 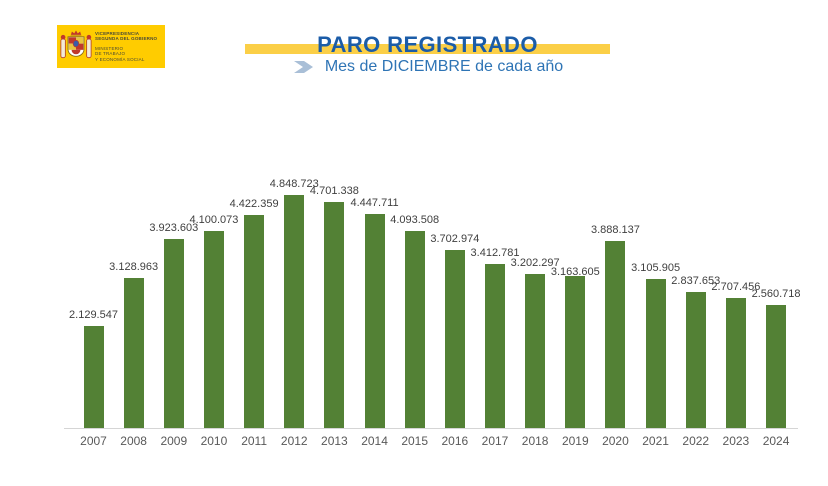 What do you see at coordinates (444, 66) in the screenshot?
I see `page-subtitle: Mes de DICIEMBRE de cada año` at bounding box center [444, 66].